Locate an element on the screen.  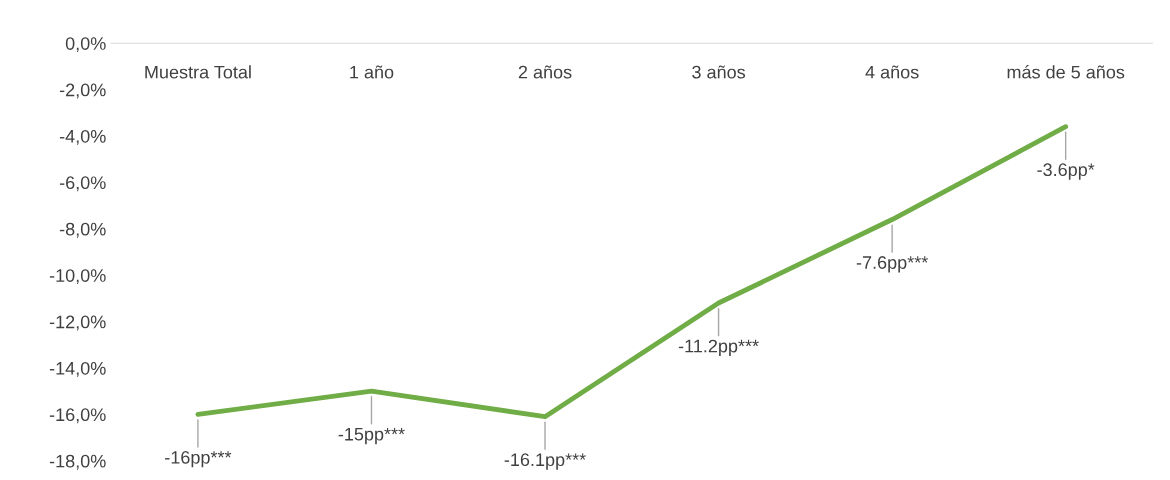
data-label: -15pp*** is located at coordinates (371, 436).